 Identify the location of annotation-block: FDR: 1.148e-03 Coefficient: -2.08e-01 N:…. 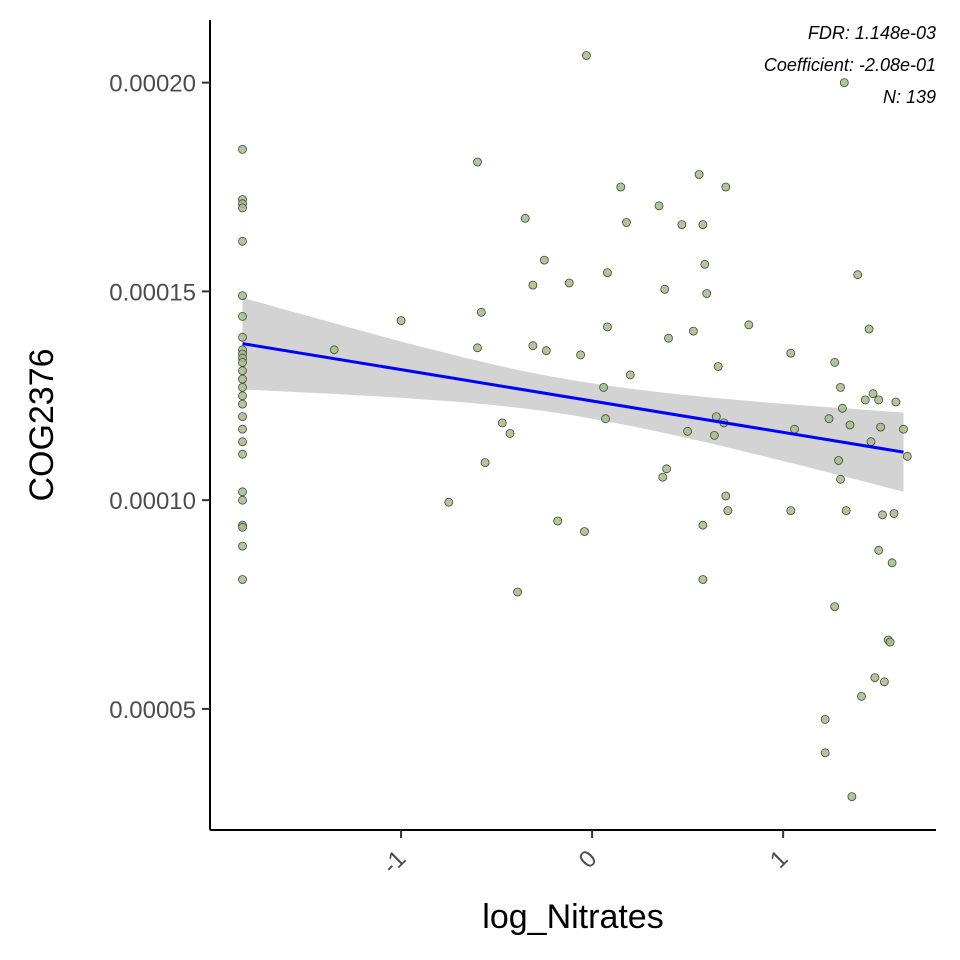
(850, 65).